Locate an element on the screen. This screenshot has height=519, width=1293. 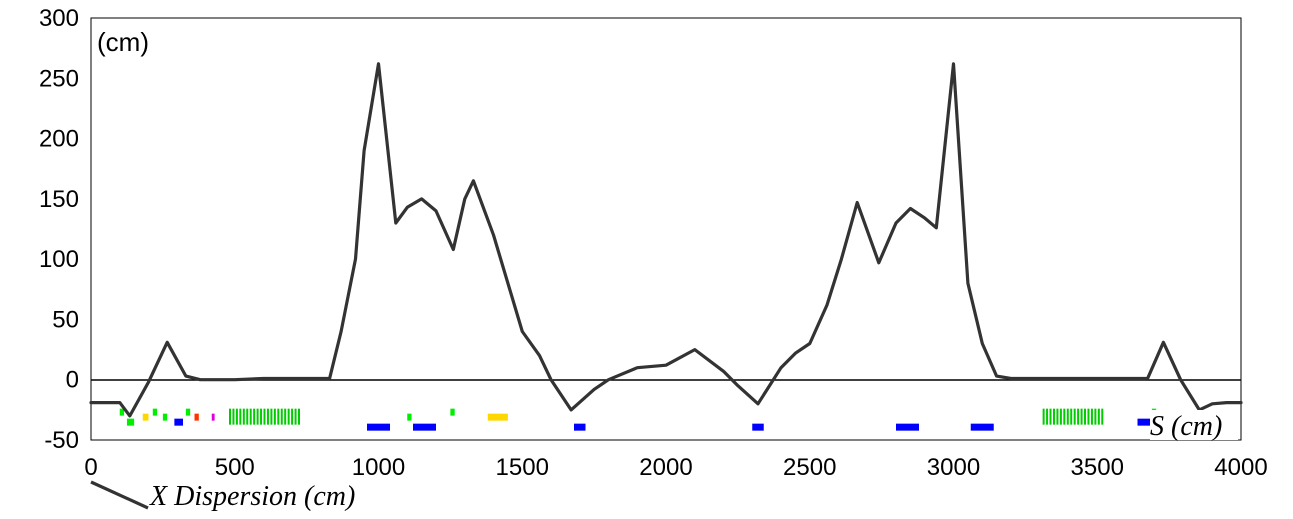
x-tick-label: 500 is located at coordinates (235, 467).